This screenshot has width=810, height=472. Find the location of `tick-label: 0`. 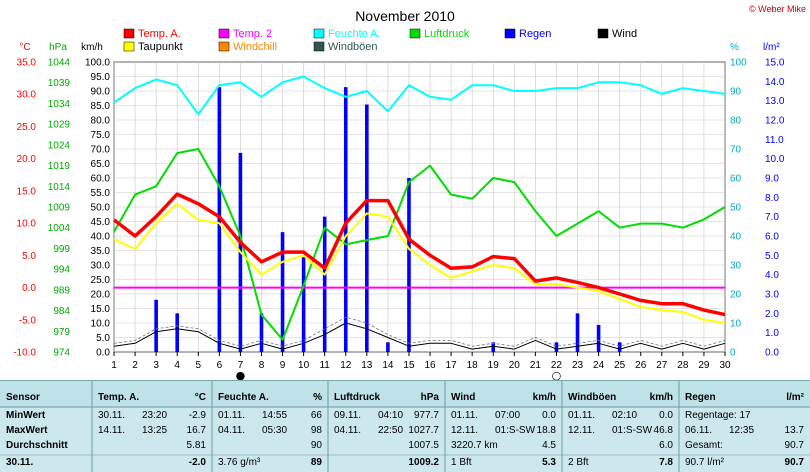

tick-label: 0 is located at coordinates (733, 353).